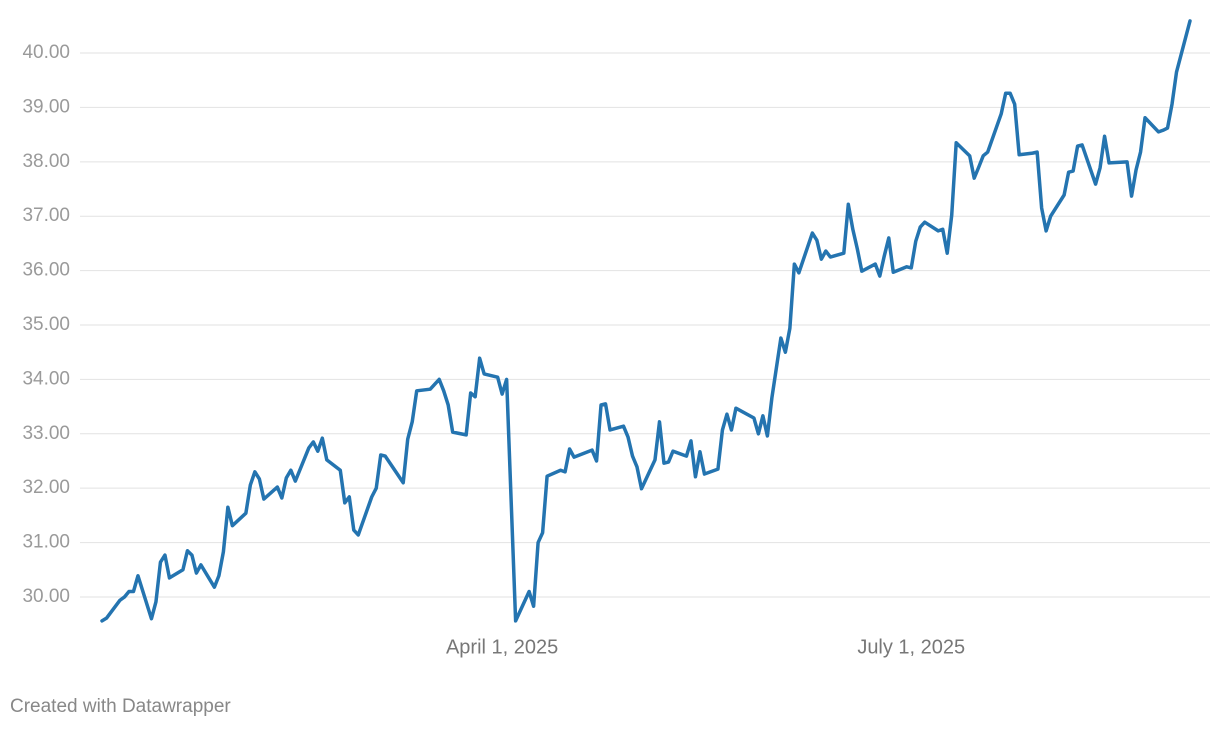 This screenshot has height=730, width=1220. I want to click on x-tick-label: April 1, 2025, so click(502, 647).